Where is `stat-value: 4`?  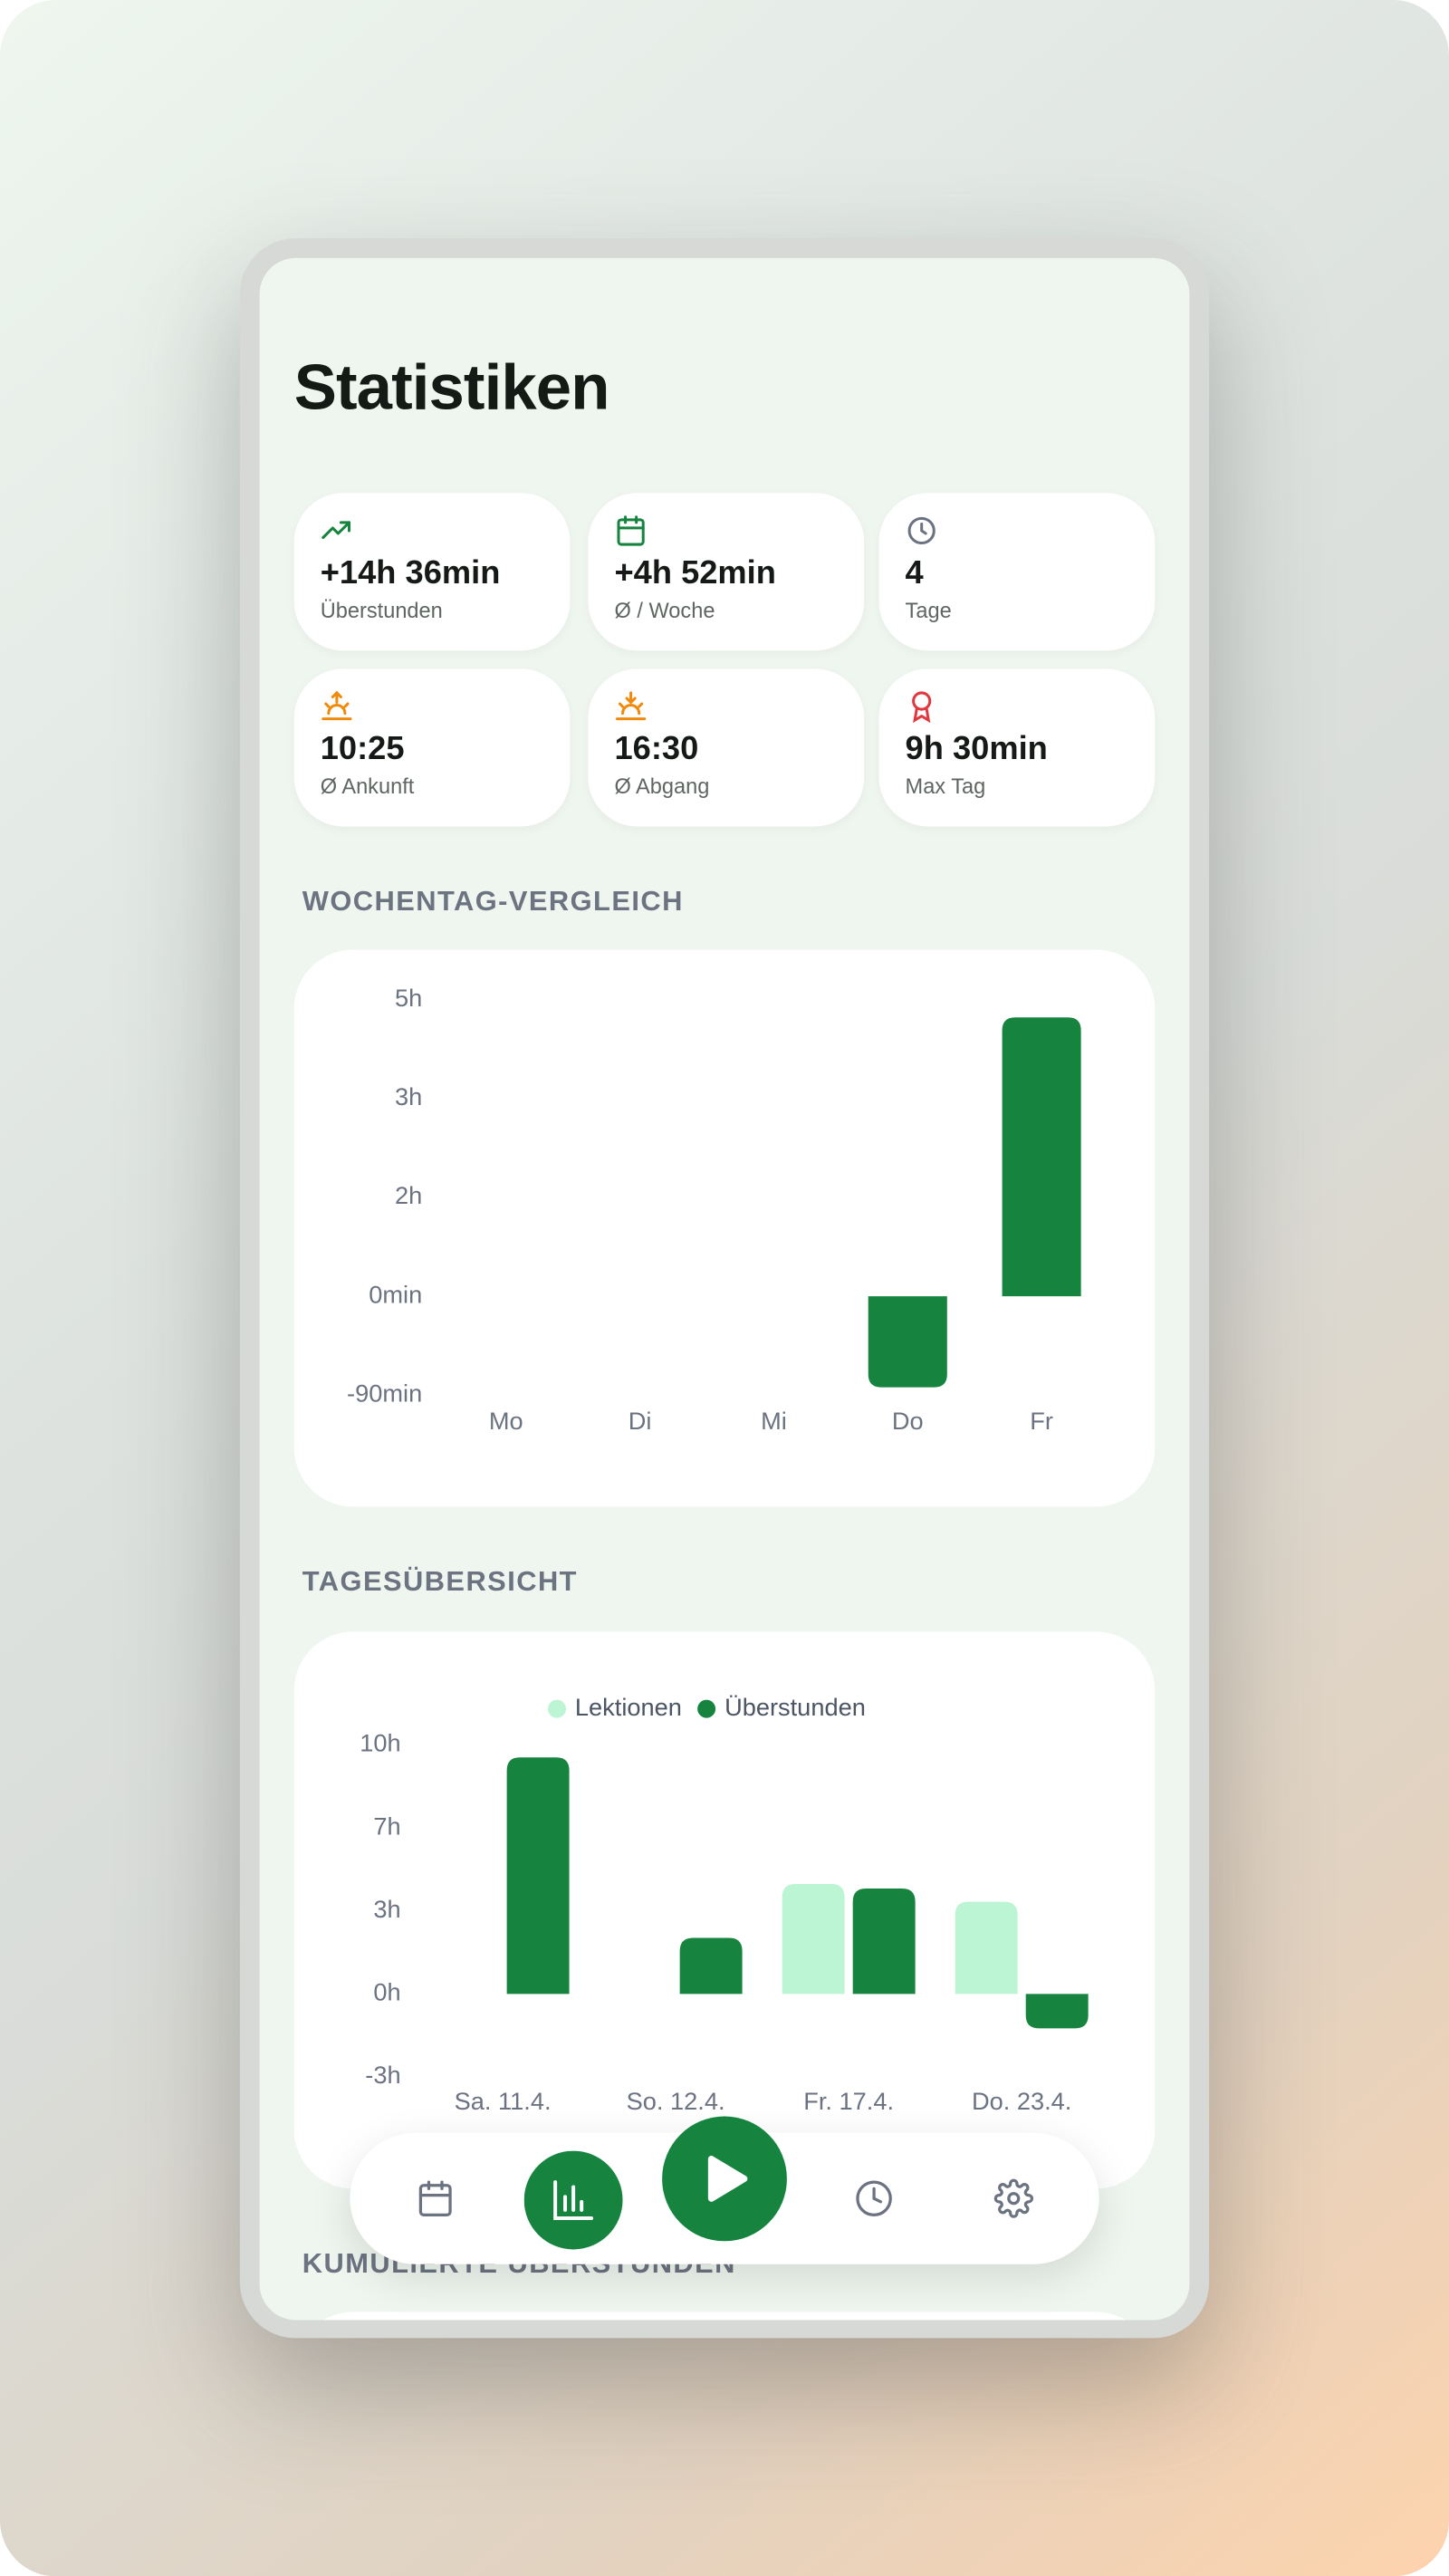
stat-value: 4 is located at coordinates (914, 573).